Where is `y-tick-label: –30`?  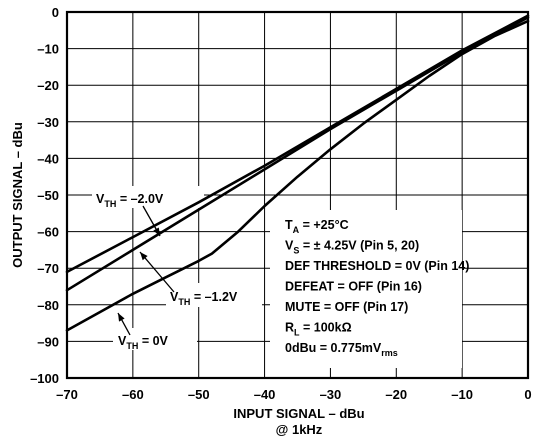
y-tick-label: –30 is located at coordinates (48, 122).